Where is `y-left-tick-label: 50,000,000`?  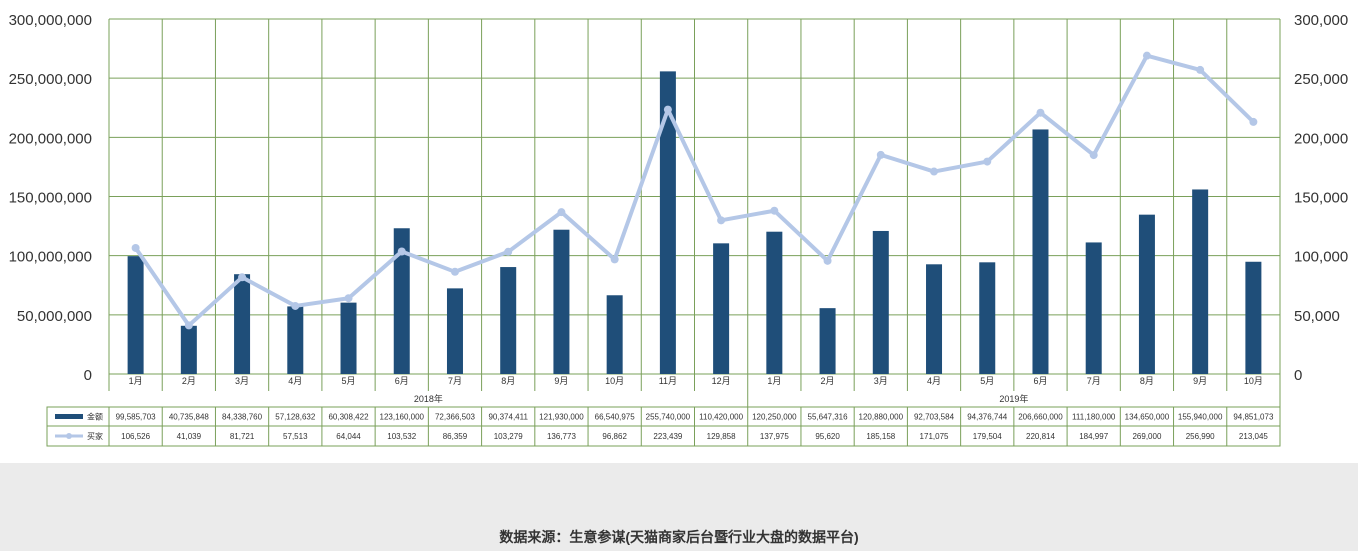
y-left-tick-label: 50,000,000 is located at coordinates (54, 316).